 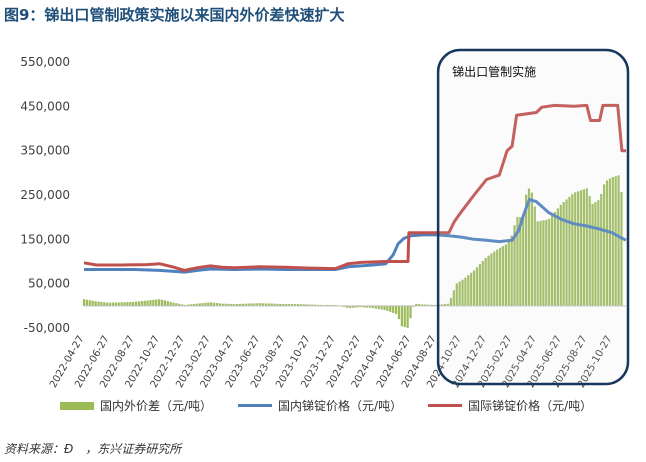 What do you see at coordinates (445, 405) in the screenshot?
I see `legend-swatch-international` at bounding box center [445, 405].